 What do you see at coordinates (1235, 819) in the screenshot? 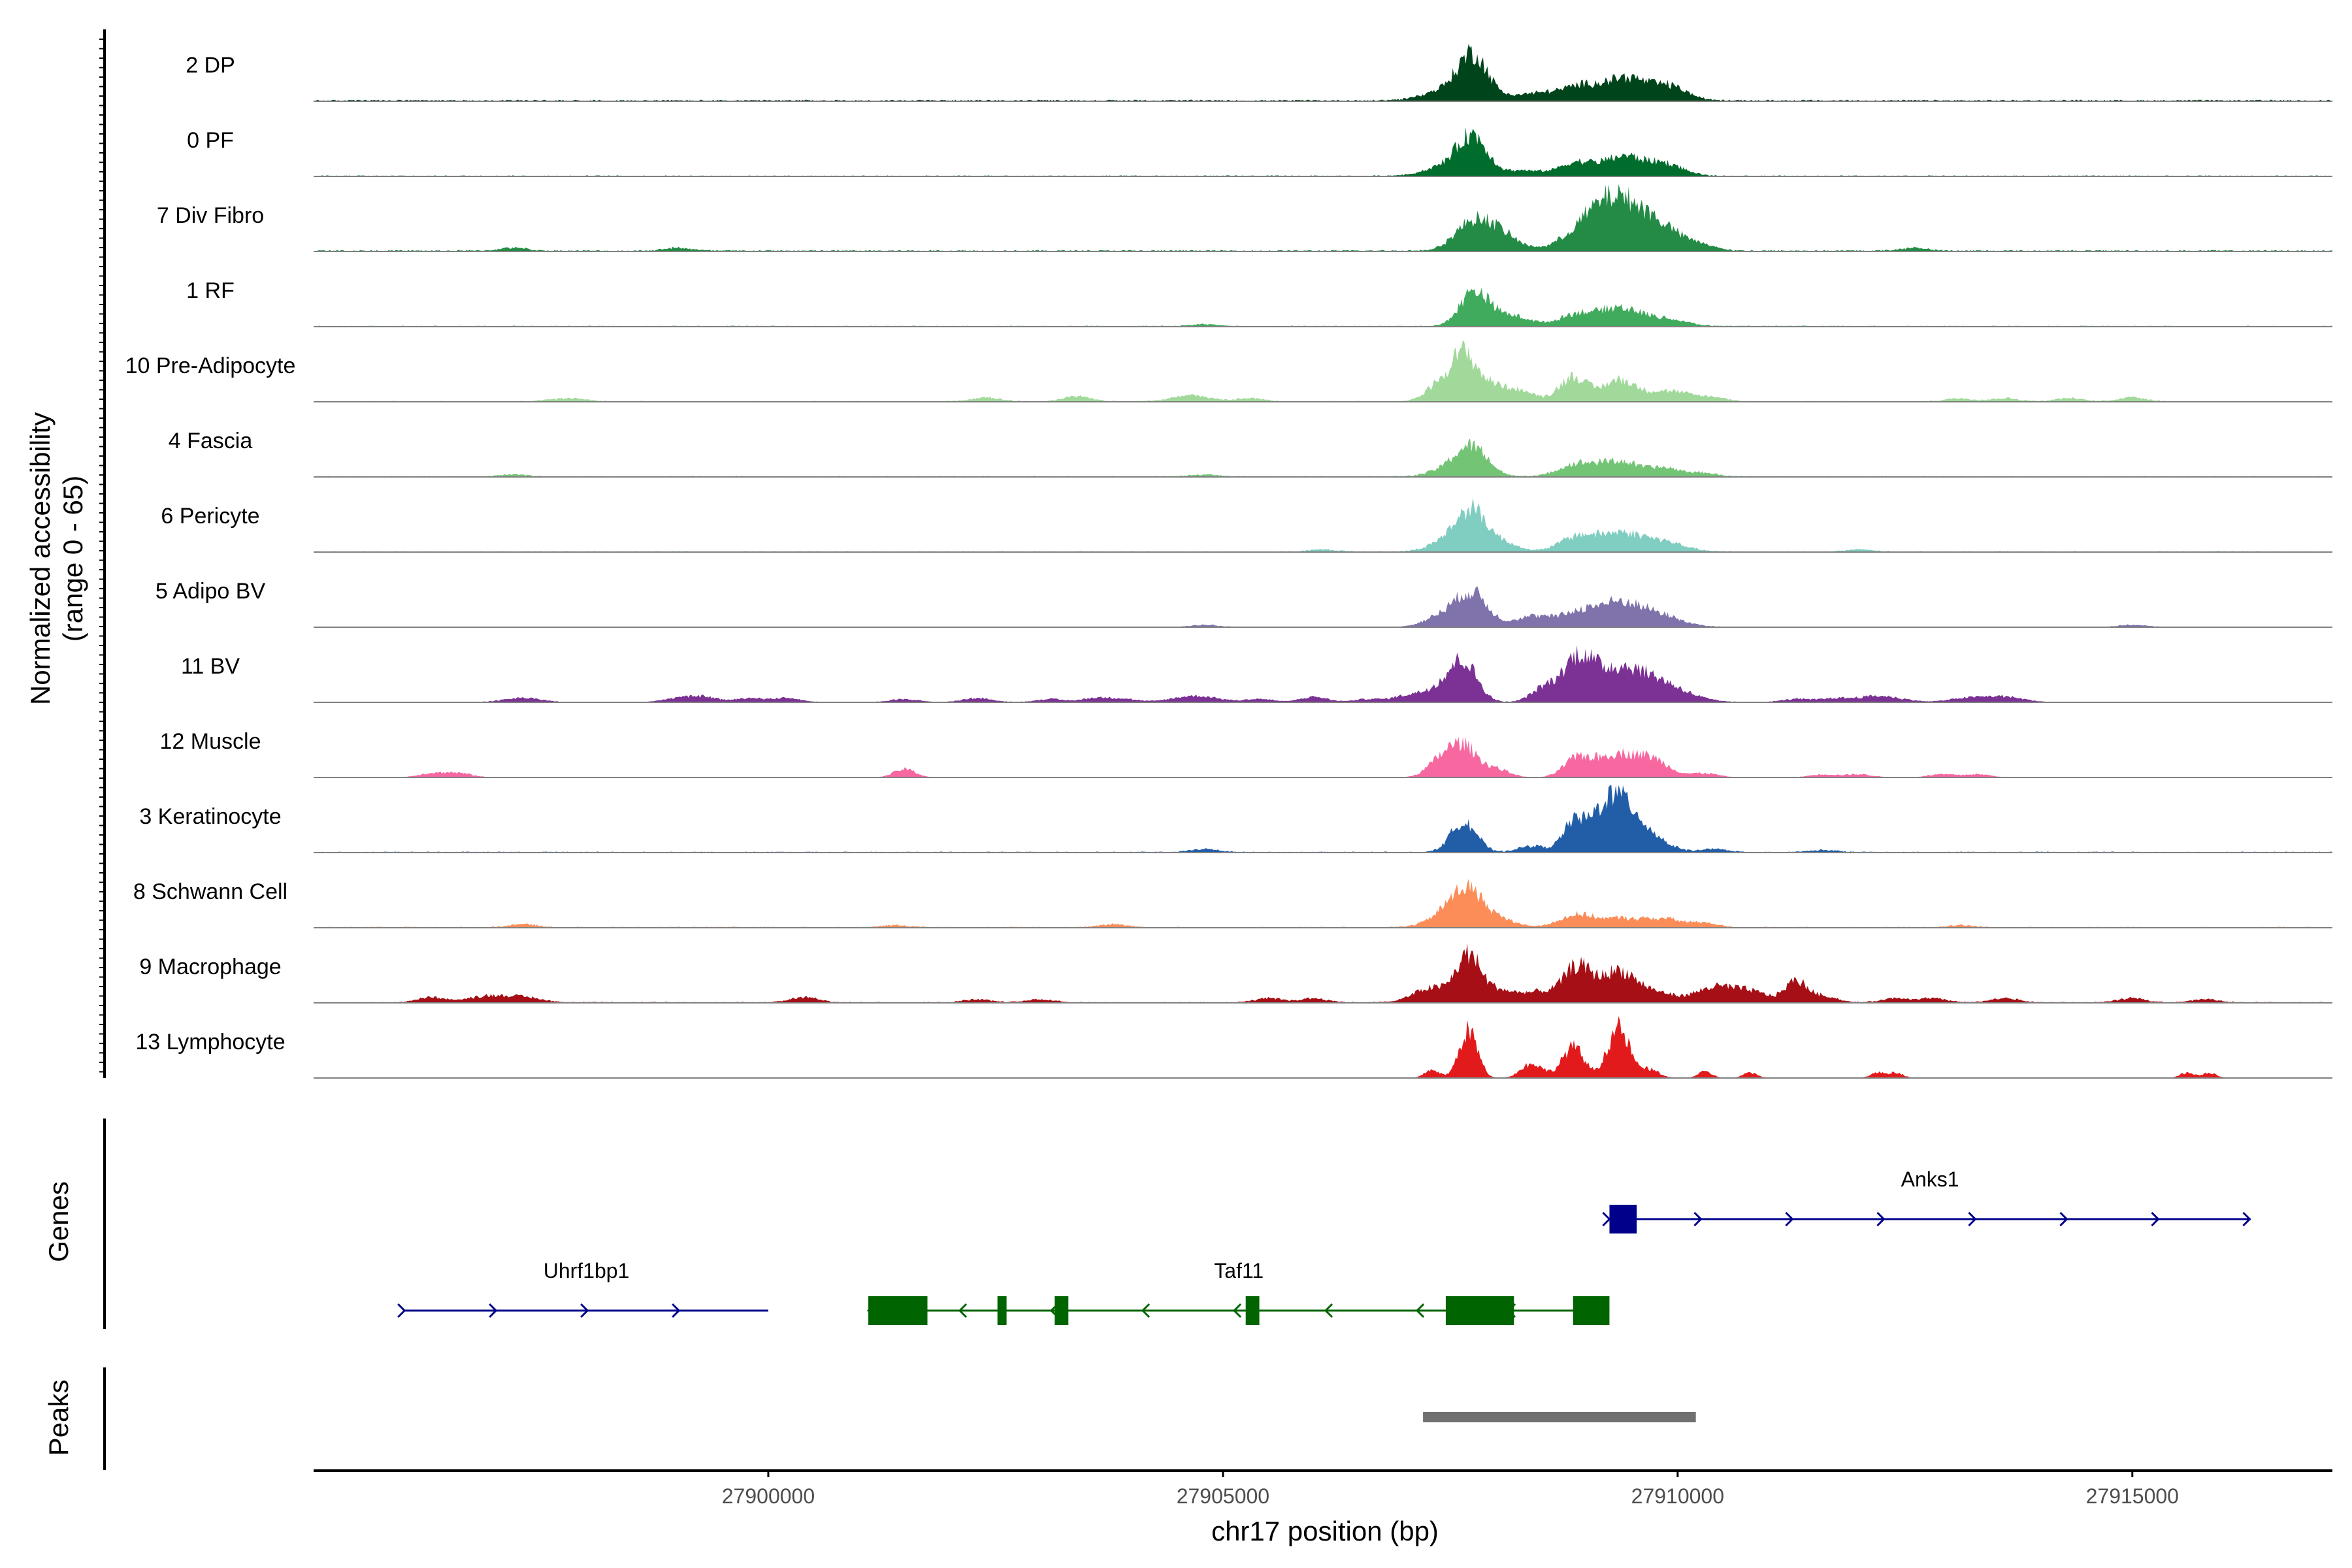
I see `coverage-track: 3 Keratinocyte` at bounding box center [1235, 819].